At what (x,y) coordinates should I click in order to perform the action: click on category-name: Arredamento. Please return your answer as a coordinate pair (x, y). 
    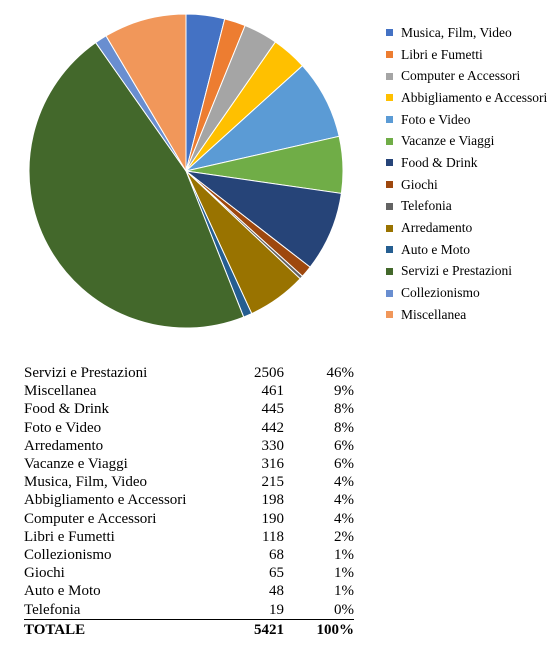
    Looking at the image, I should click on (64, 445).